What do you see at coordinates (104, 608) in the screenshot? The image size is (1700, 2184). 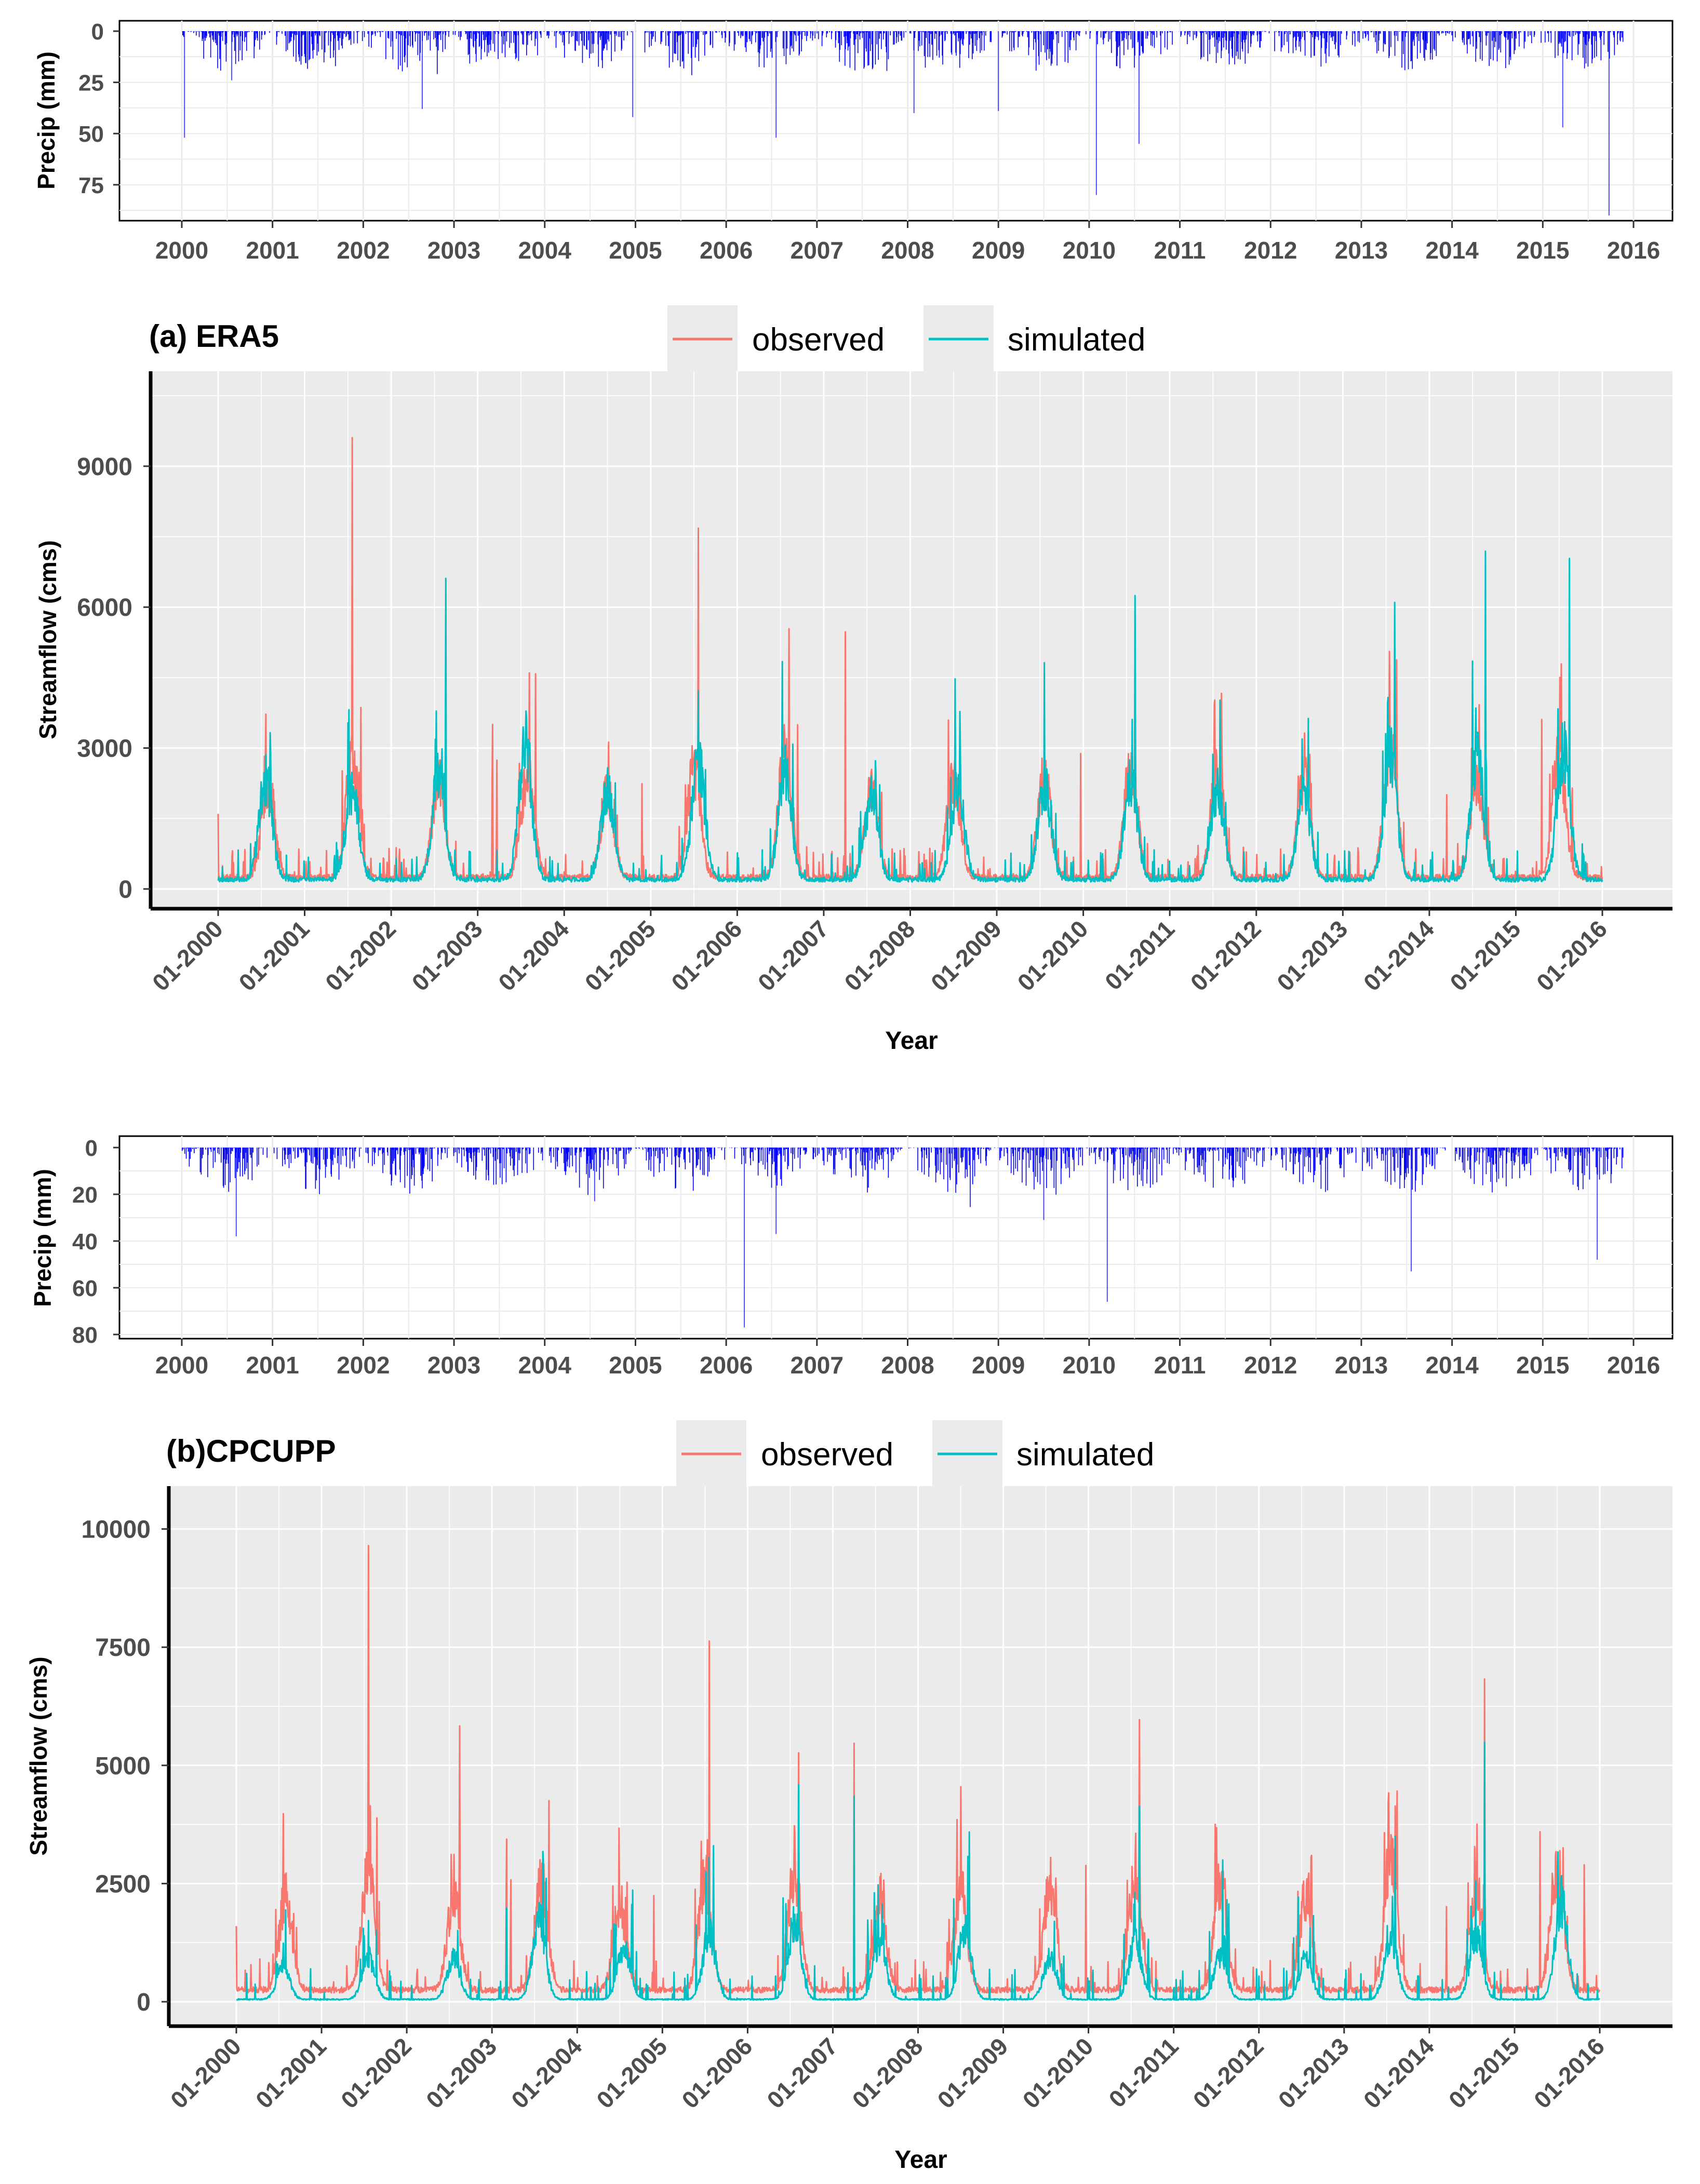 I see `y-tick-label: 6000` at bounding box center [104, 608].